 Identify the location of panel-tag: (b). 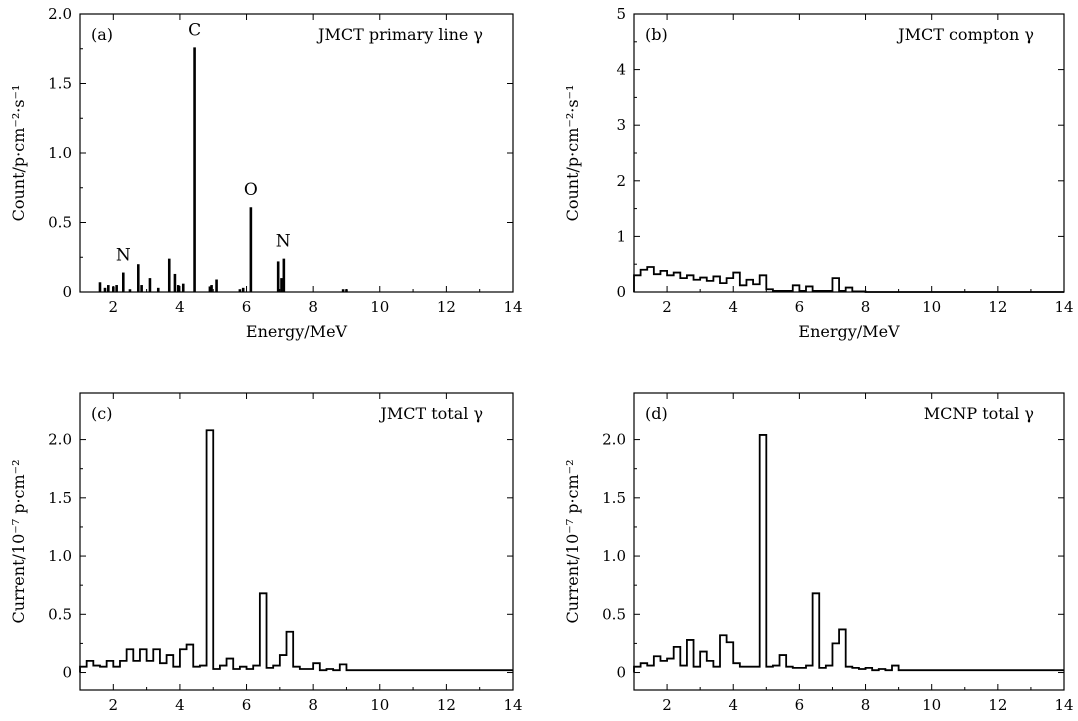
(656, 34).